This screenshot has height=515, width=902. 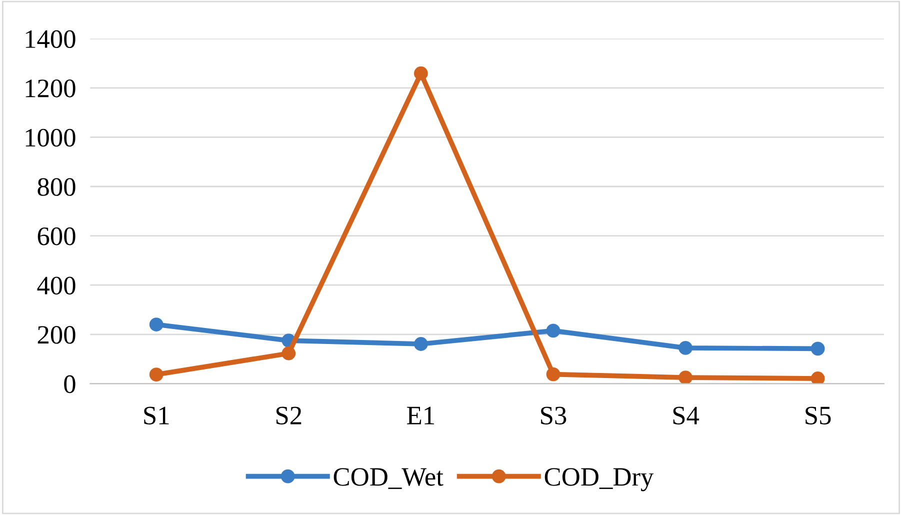 What do you see at coordinates (420, 415) in the screenshot?
I see `x-tick-label: E1` at bounding box center [420, 415].